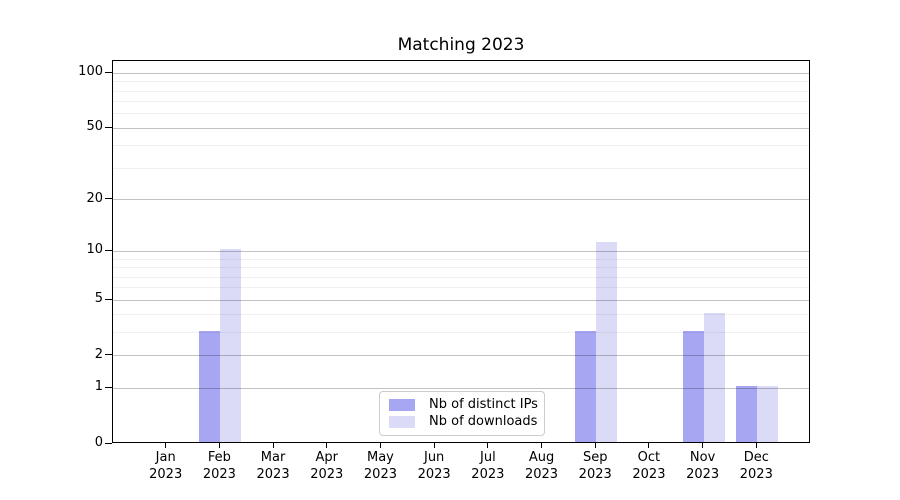  Describe the element at coordinates (98, 299) in the screenshot. I see `y-tick-label-5: 5` at that location.